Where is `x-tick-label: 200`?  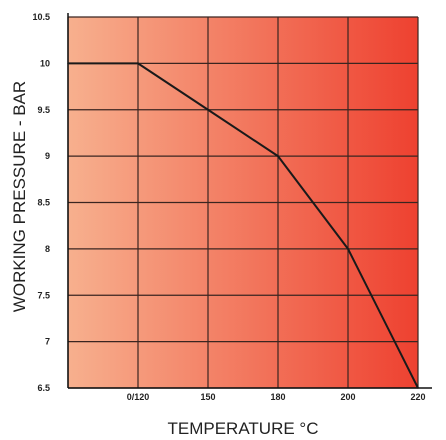 x-tick-label: 200 is located at coordinates (347, 397).